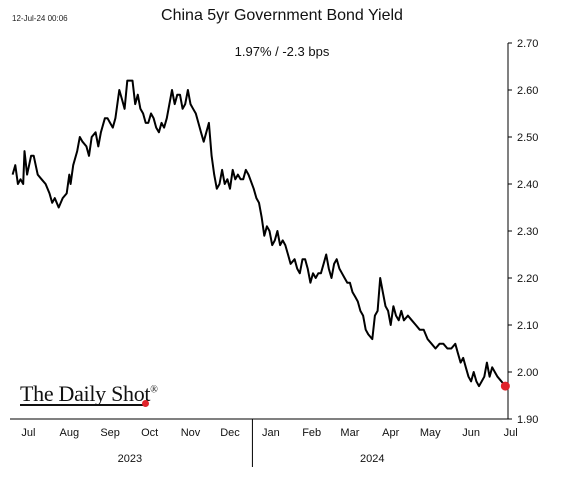 This screenshot has height=483, width=564. Describe the element at coordinates (130, 459) in the screenshot. I see `year-label: 2023` at that location.